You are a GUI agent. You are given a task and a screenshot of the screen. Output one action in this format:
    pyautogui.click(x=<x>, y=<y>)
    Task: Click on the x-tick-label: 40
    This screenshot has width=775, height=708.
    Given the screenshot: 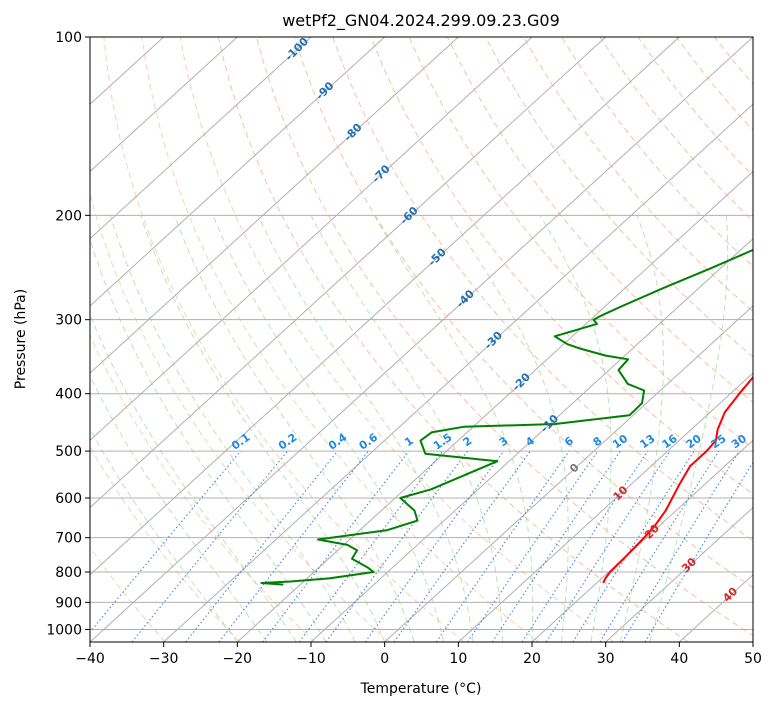 What is the action you would take?
    pyautogui.click(x=679, y=659)
    